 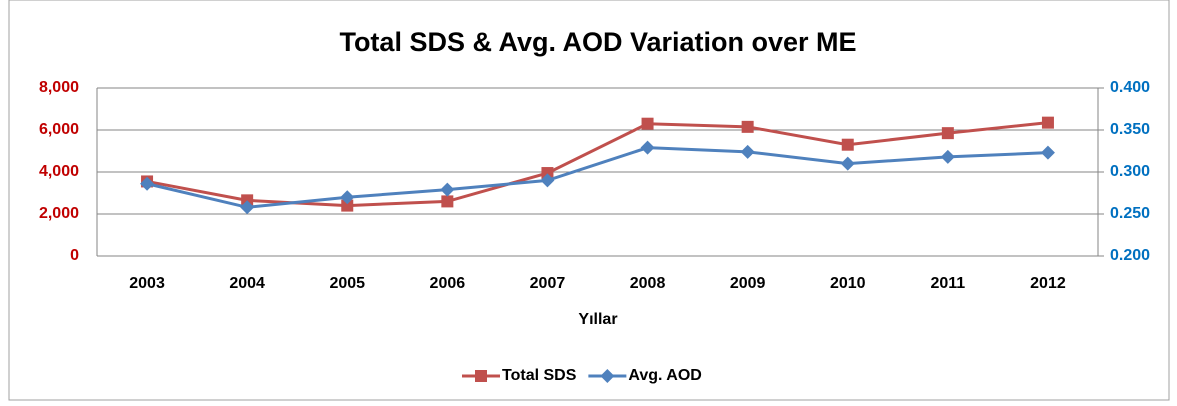 I want to click on chart-title: Total SDS & Avg. AOD Variation over ME, so click(x=597, y=42).